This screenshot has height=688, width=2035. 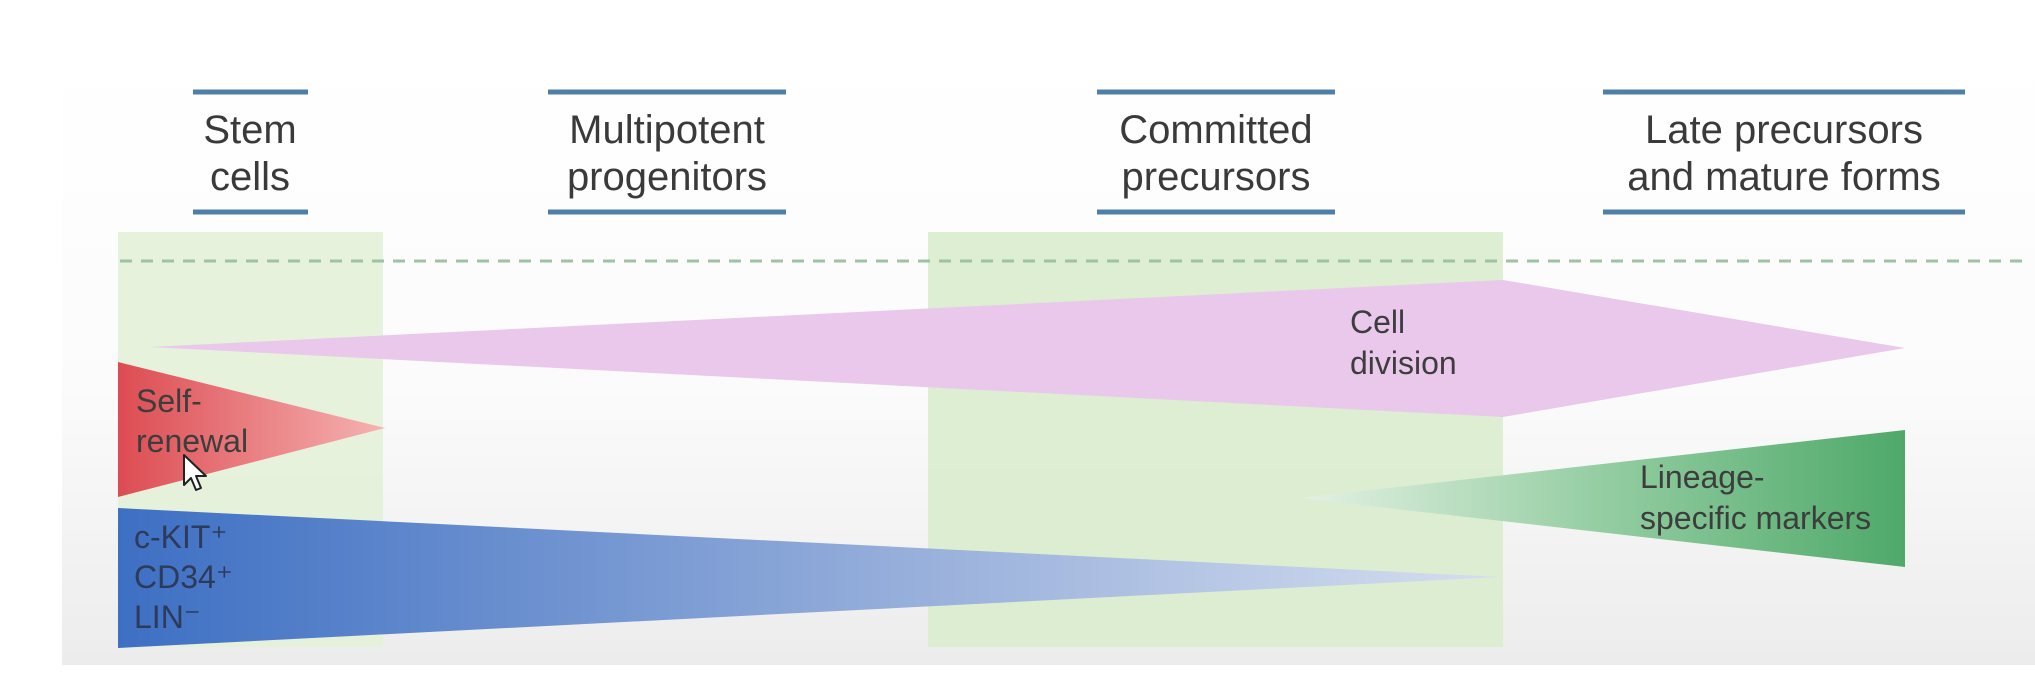 I want to click on cell-division-label-line1: Cell, so click(x=1377, y=322).